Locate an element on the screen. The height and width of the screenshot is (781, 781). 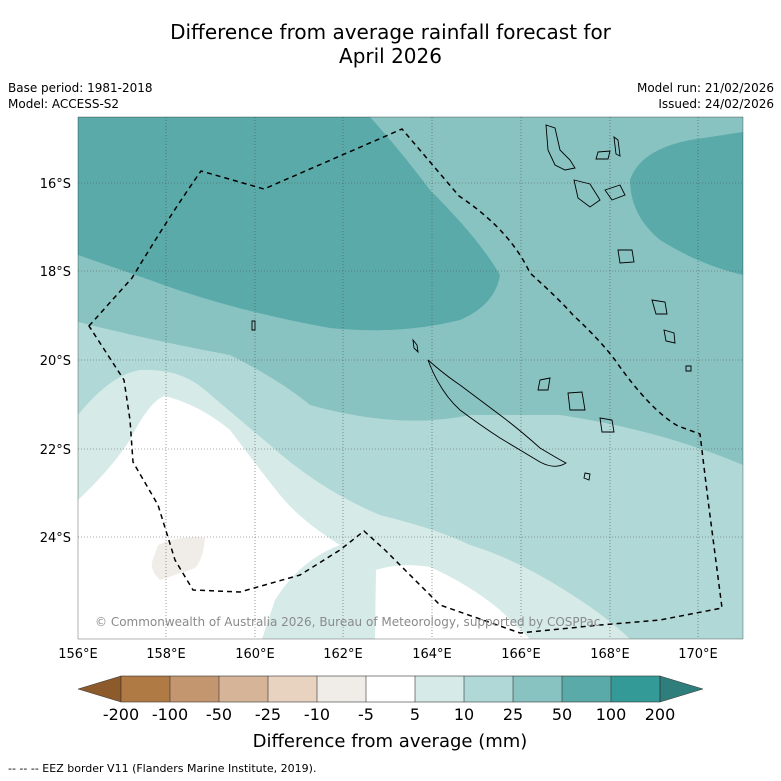
model-run: Model run: 21/02/2026 is located at coordinates (705, 88).